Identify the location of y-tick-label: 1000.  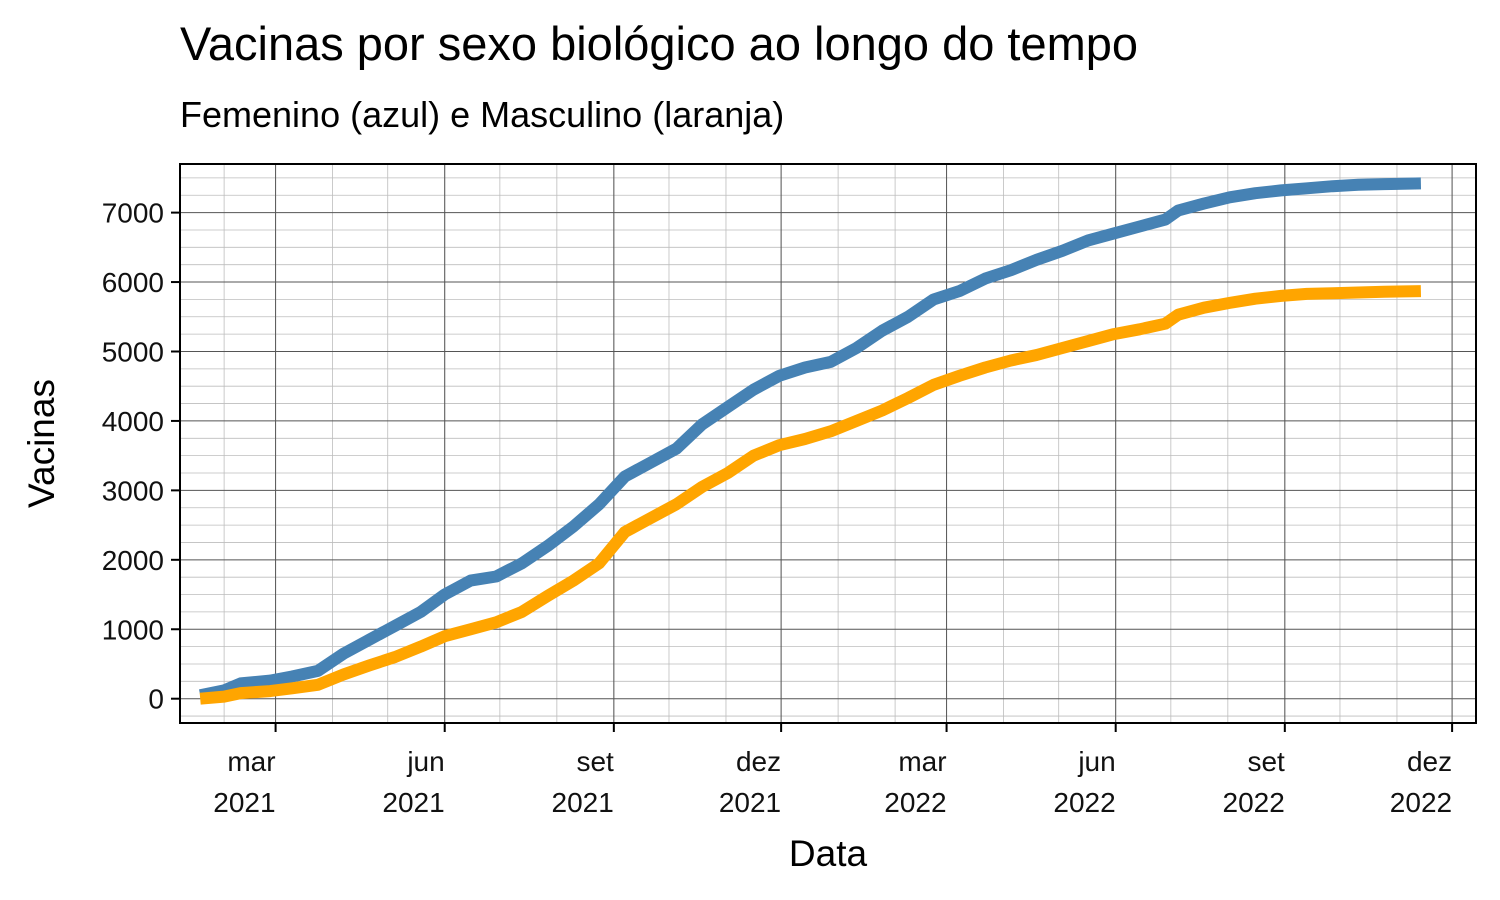
(133, 629).